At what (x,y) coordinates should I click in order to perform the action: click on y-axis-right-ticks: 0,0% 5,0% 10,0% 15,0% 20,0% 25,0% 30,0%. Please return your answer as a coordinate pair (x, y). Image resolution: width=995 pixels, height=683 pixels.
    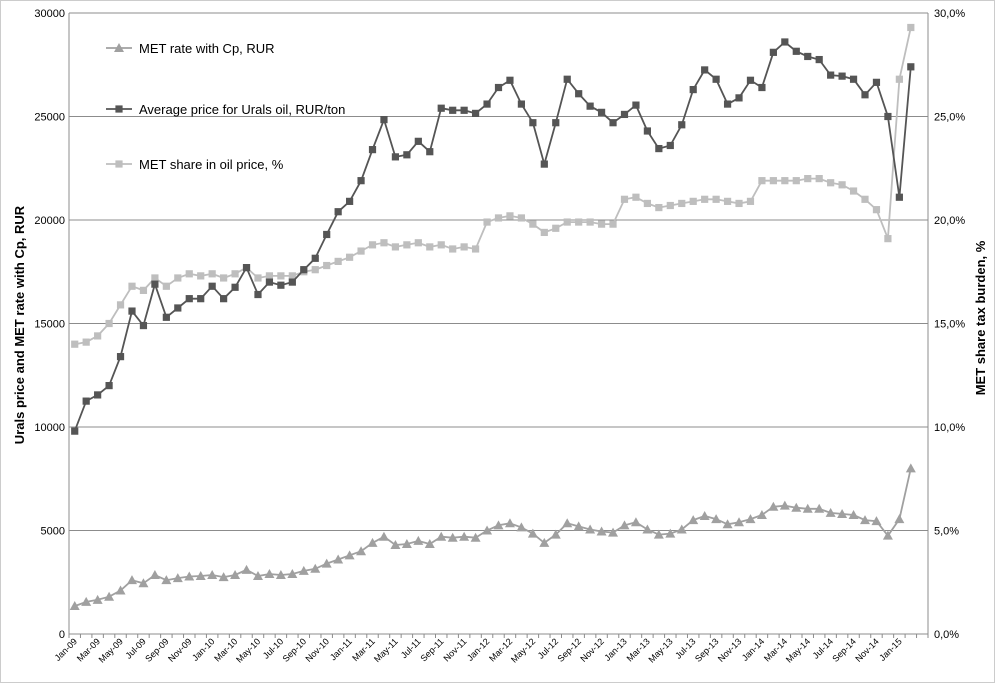
    Looking at the image, I should click on (949, 324).